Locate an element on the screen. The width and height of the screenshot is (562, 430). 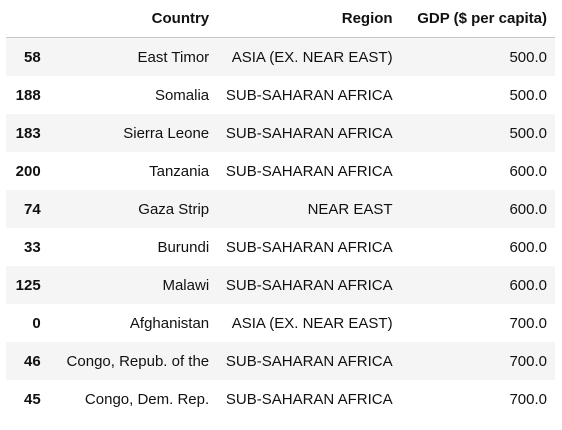
table-row: 58 East Timor ASIA (EX. NEAR EAST) 500.0 is located at coordinates (280, 56).